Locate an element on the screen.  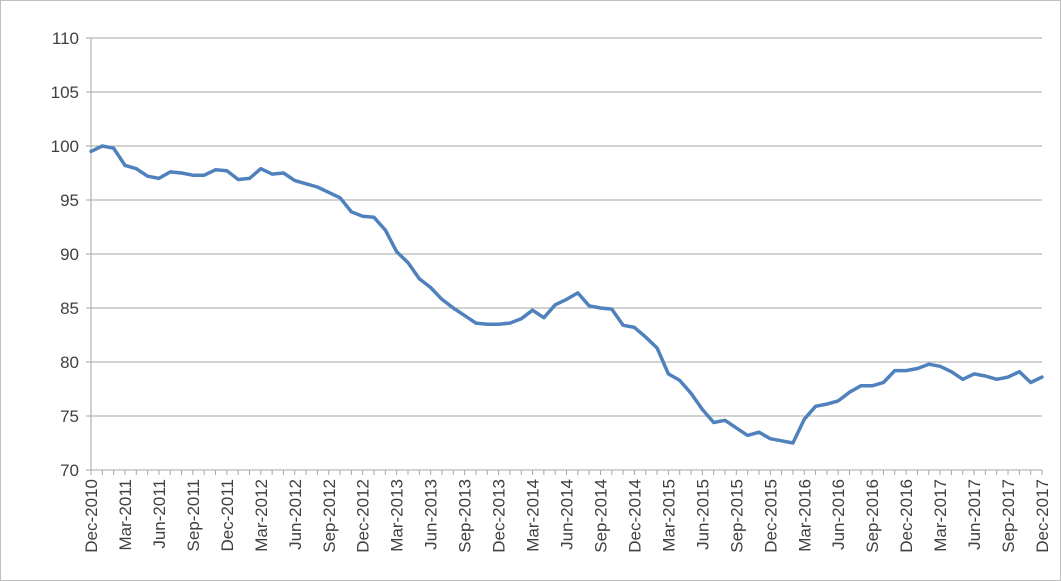
x-tick-label: Dec-2011 is located at coordinates (227, 515).